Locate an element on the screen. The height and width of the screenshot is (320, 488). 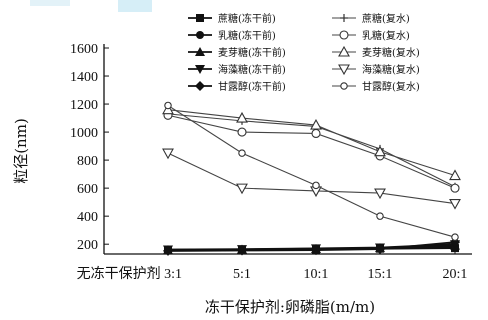
legend-item: 乳糖(冻干前) is located at coordinates (232, 35).